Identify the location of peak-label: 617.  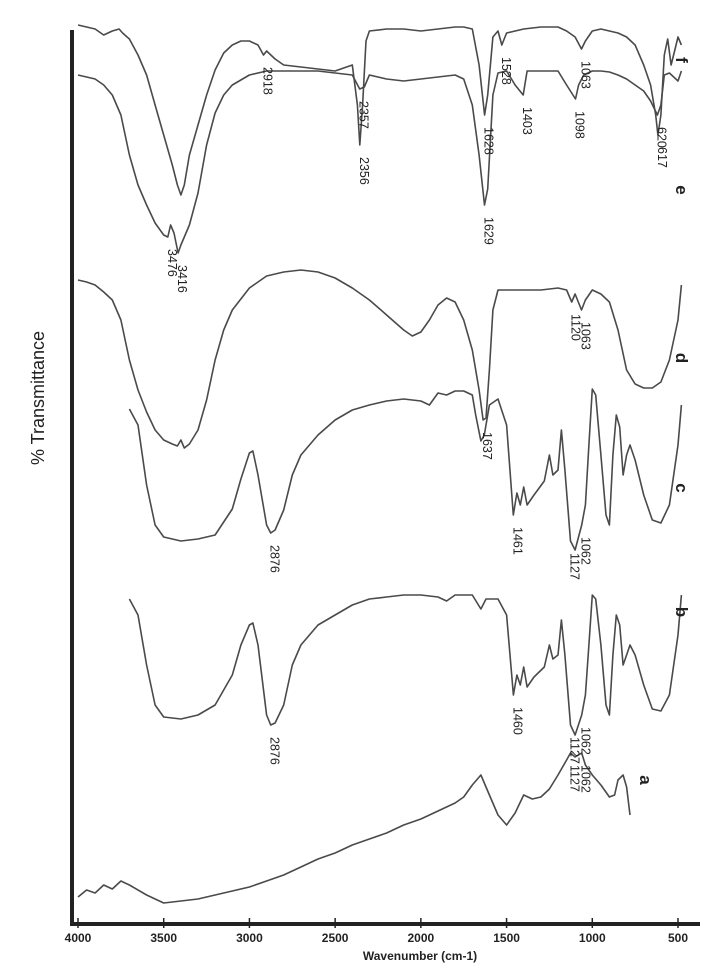
(662, 157).